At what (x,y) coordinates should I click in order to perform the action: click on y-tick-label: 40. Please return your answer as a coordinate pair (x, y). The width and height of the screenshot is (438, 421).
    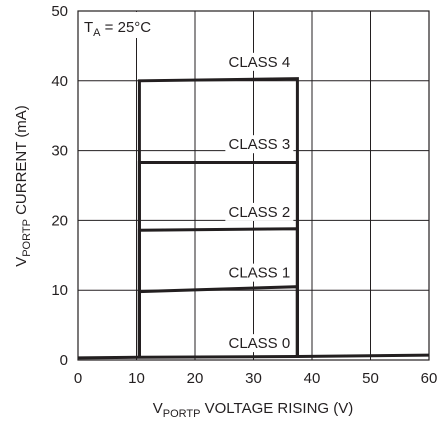
    Looking at the image, I should click on (59, 81).